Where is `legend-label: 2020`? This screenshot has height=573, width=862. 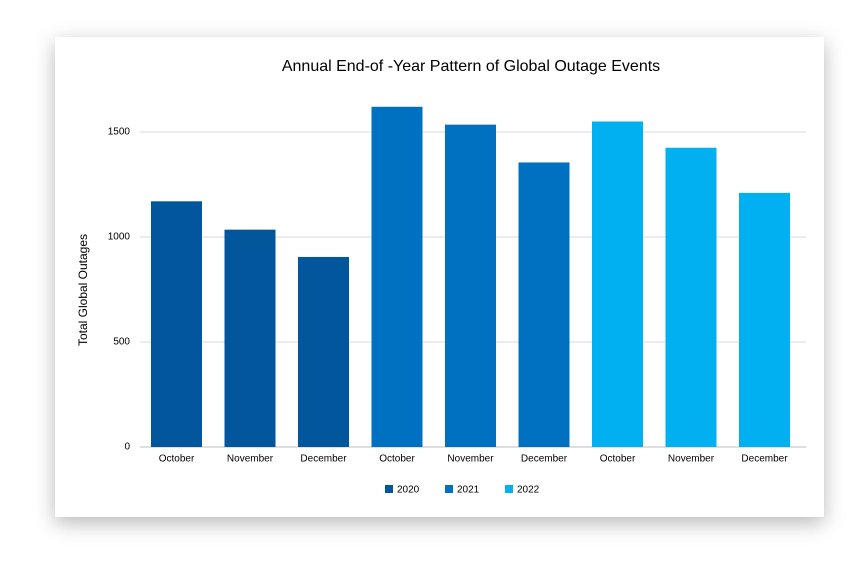
legend-label: 2020 is located at coordinates (408, 490).